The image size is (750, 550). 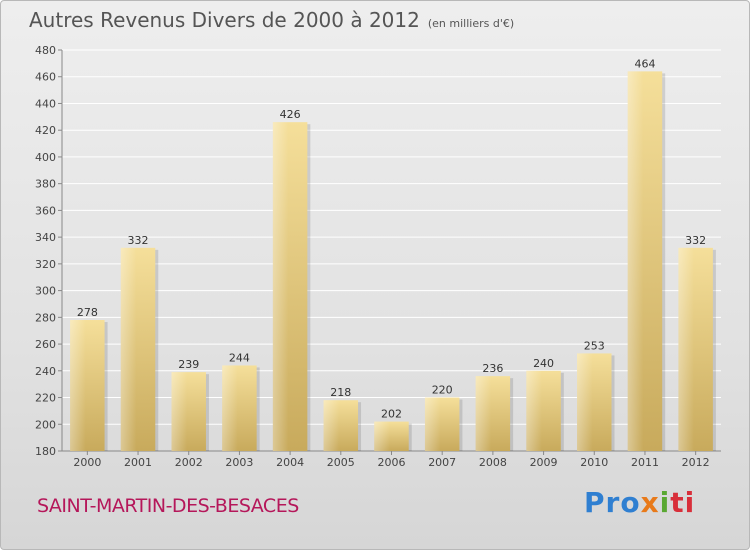 What do you see at coordinates (594, 345) in the screenshot?
I see `data-label: 253` at bounding box center [594, 345].